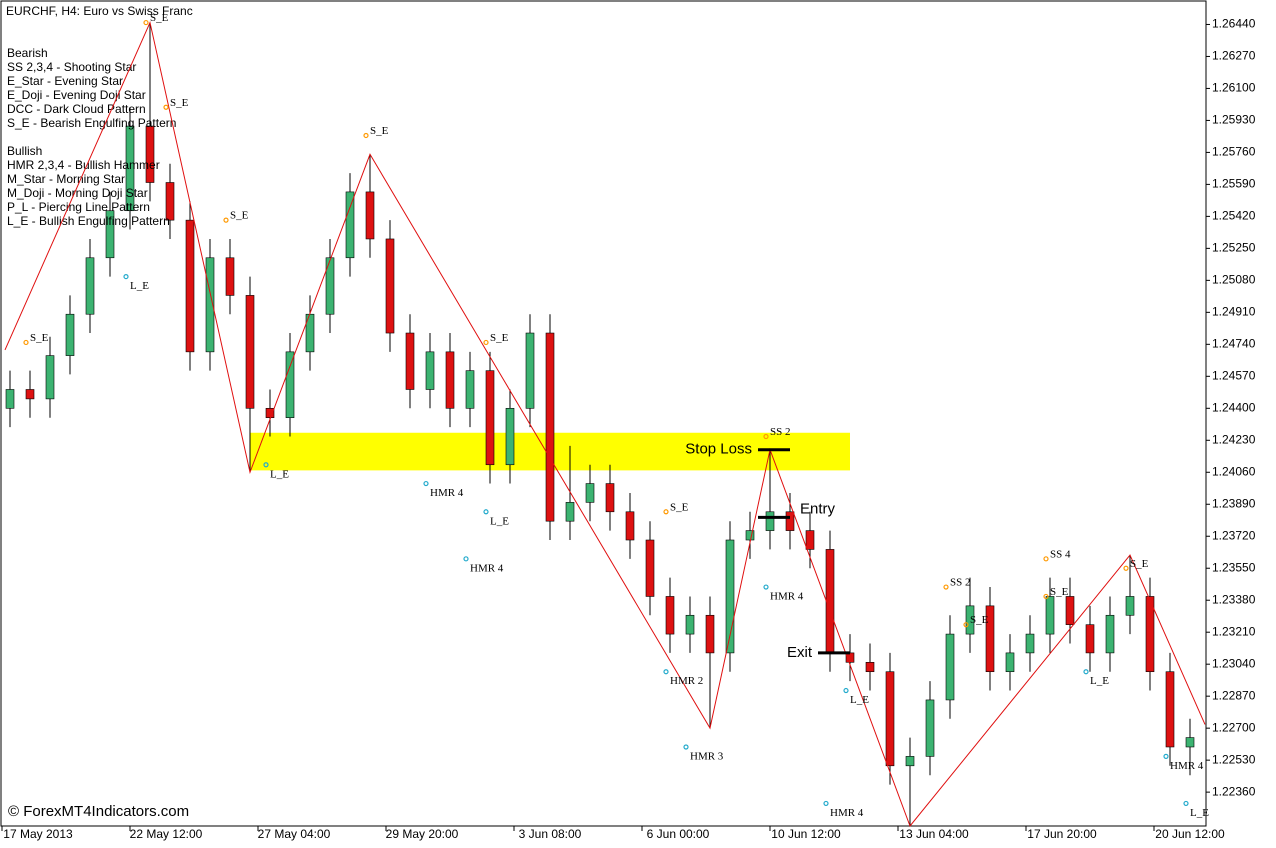  What do you see at coordinates (1234, 631) in the screenshot?
I see `y-tick-label: 1.23210` at bounding box center [1234, 631].